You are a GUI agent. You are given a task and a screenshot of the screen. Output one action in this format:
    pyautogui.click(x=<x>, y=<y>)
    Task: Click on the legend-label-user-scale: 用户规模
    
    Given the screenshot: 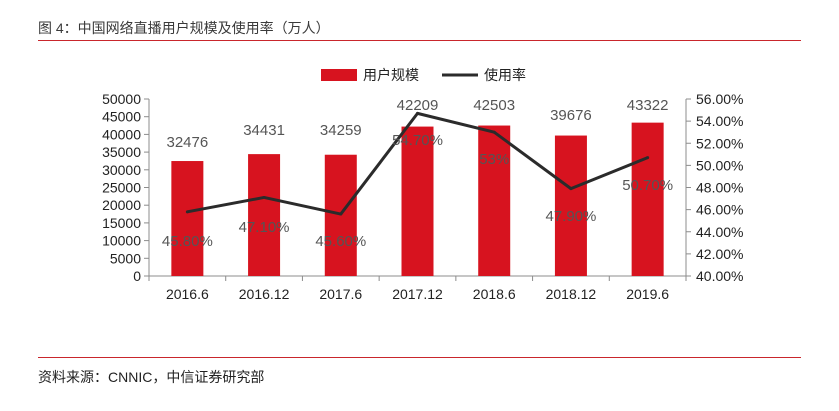 What is the action you would take?
    pyautogui.click(x=391, y=75)
    